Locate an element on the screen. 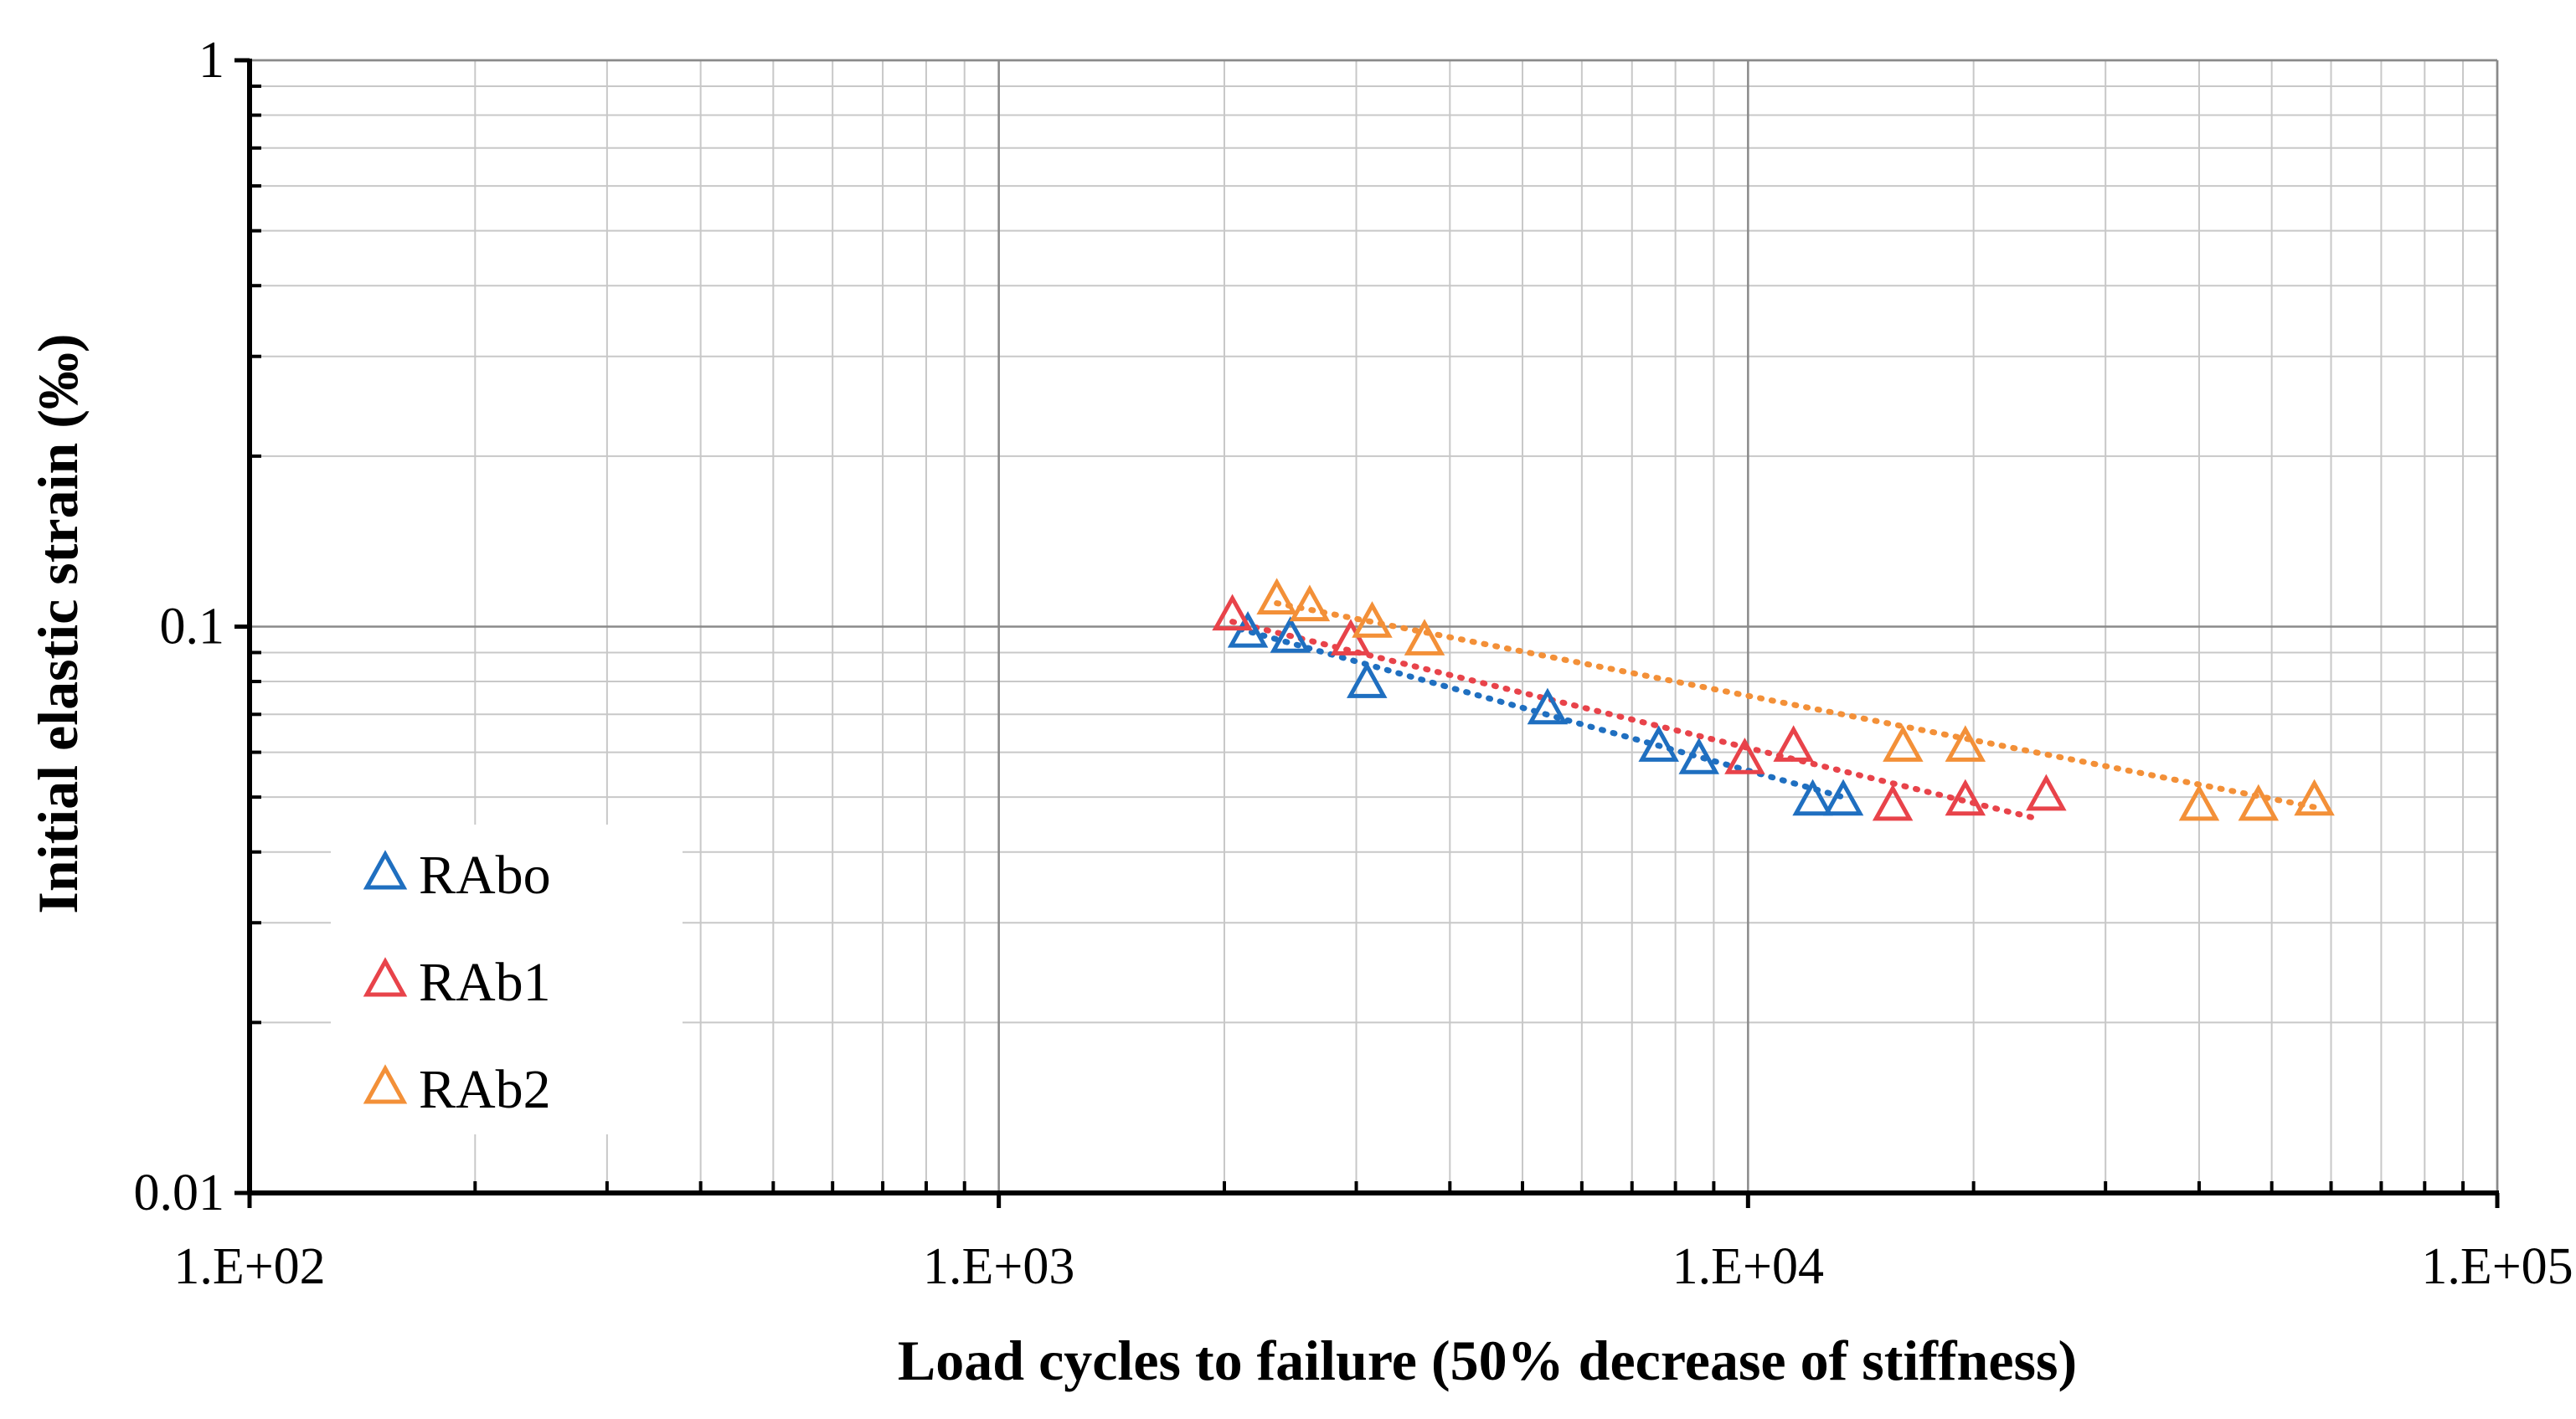  legend-label-rabo: RAbo is located at coordinates (485, 875).